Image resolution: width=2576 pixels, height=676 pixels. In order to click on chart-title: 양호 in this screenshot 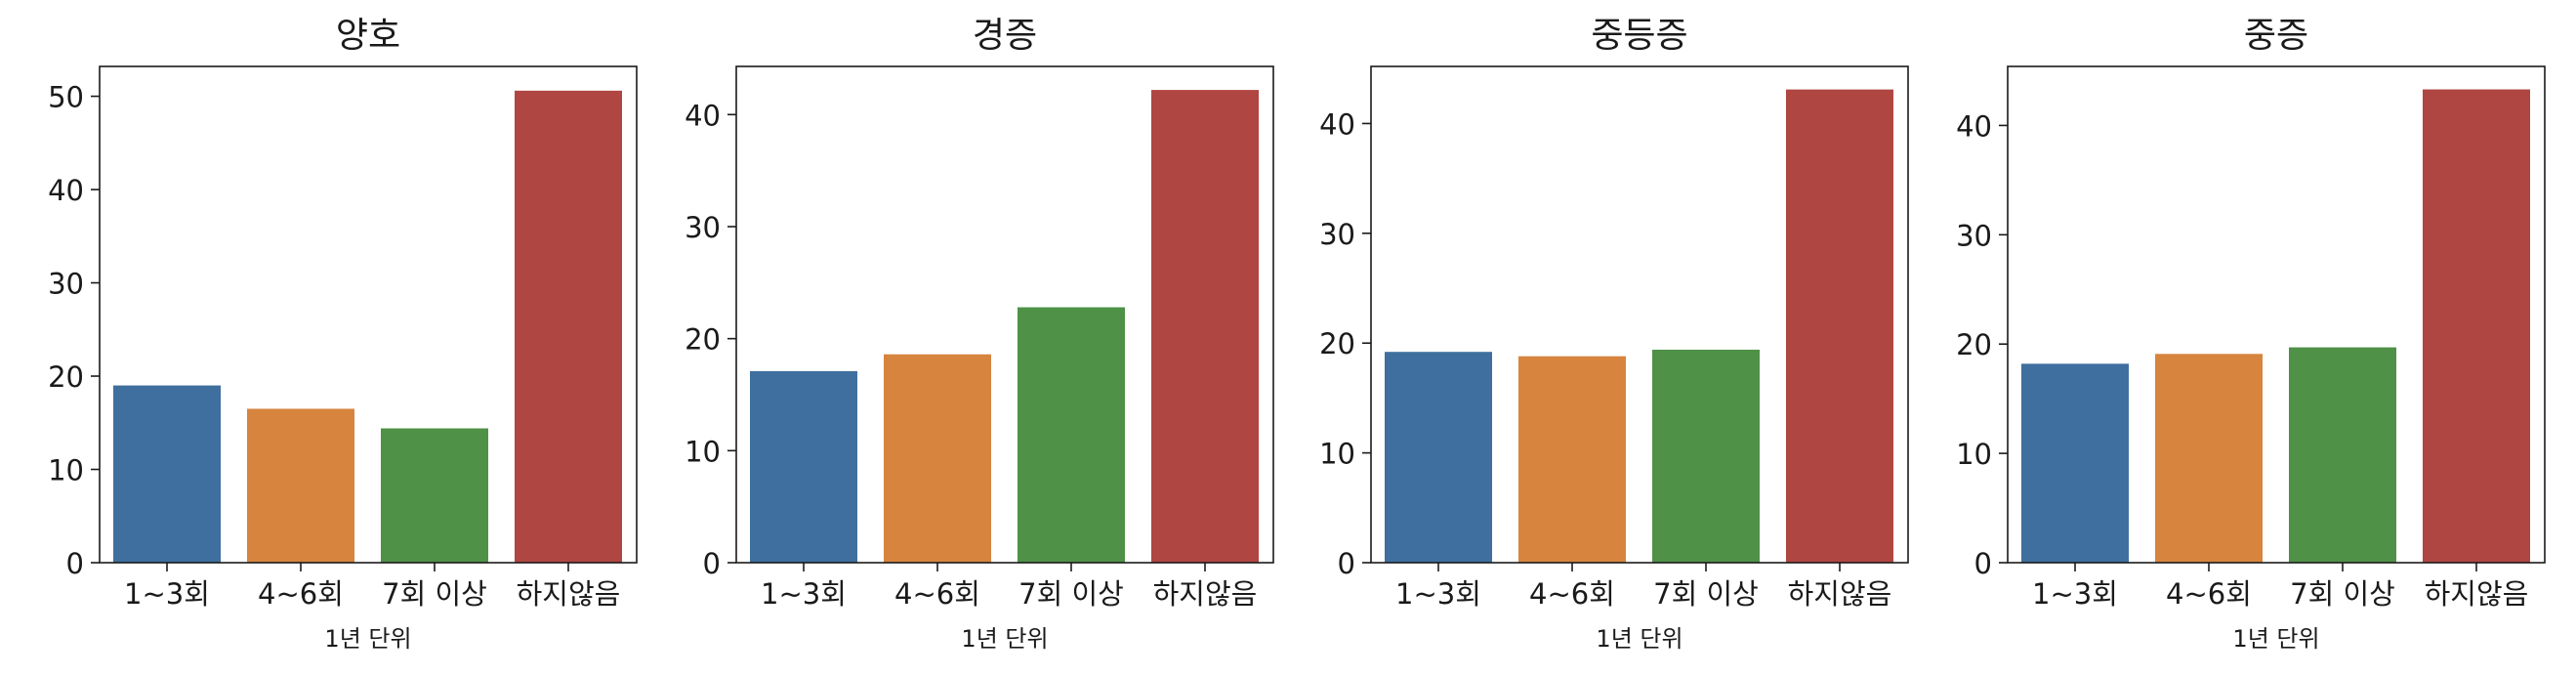, I will do `click(368, 36)`.